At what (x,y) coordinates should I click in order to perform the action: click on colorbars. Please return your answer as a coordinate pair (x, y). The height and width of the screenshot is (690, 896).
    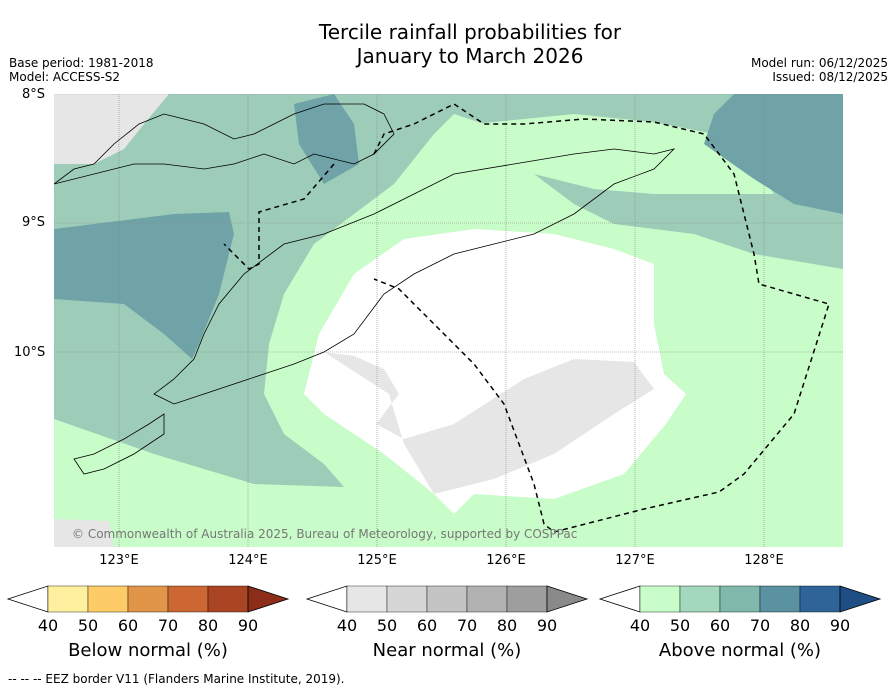
    Looking at the image, I should click on (444, 599).